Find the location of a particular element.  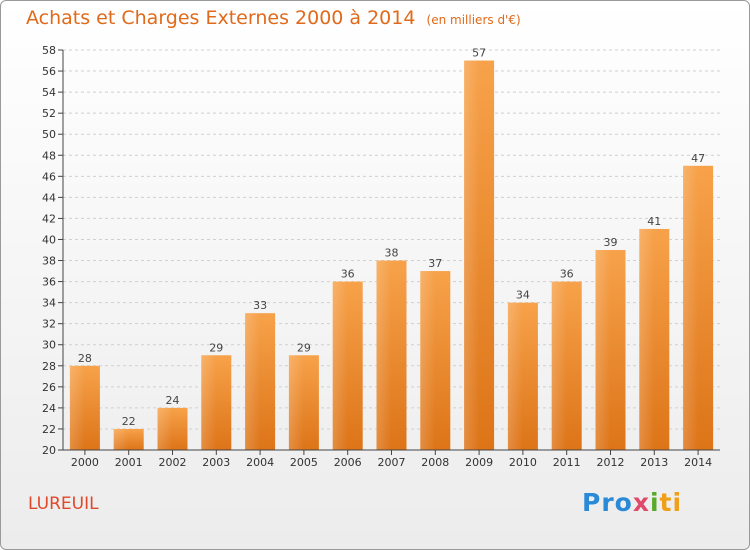

bar-value-label: 39 is located at coordinates (611, 242).